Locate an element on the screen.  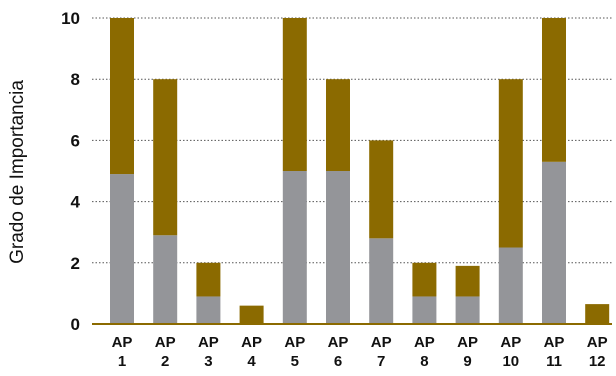
x-category-label: AP 2 is located at coordinates (165, 352).